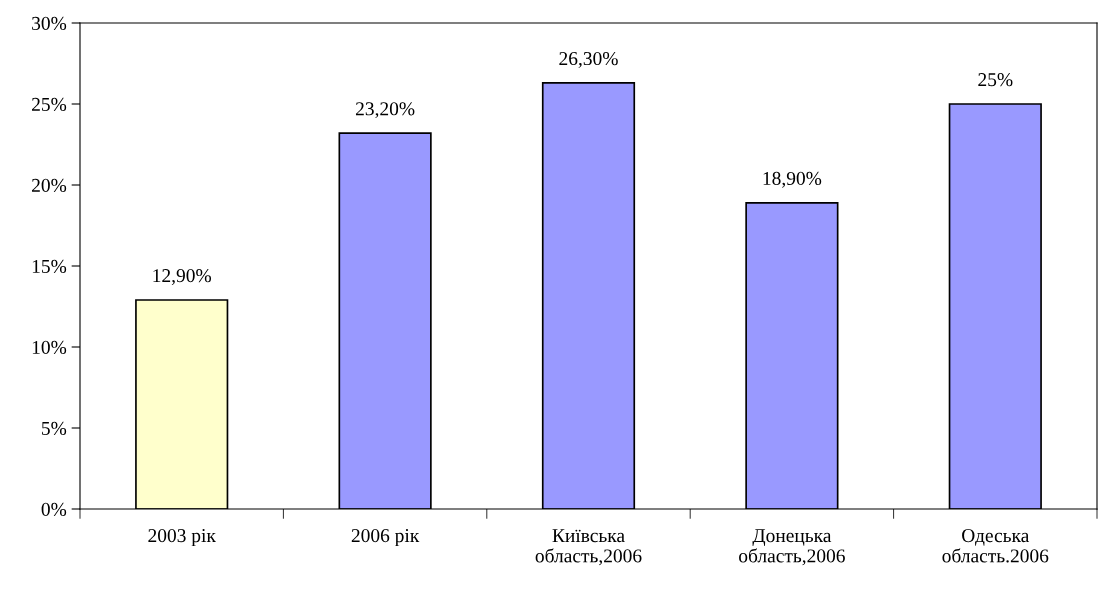 This screenshot has width=1103, height=592. What do you see at coordinates (792, 547) in the screenshot?
I see `x-tick-label: Донецька область,2006` at bounding box center [792, 547].